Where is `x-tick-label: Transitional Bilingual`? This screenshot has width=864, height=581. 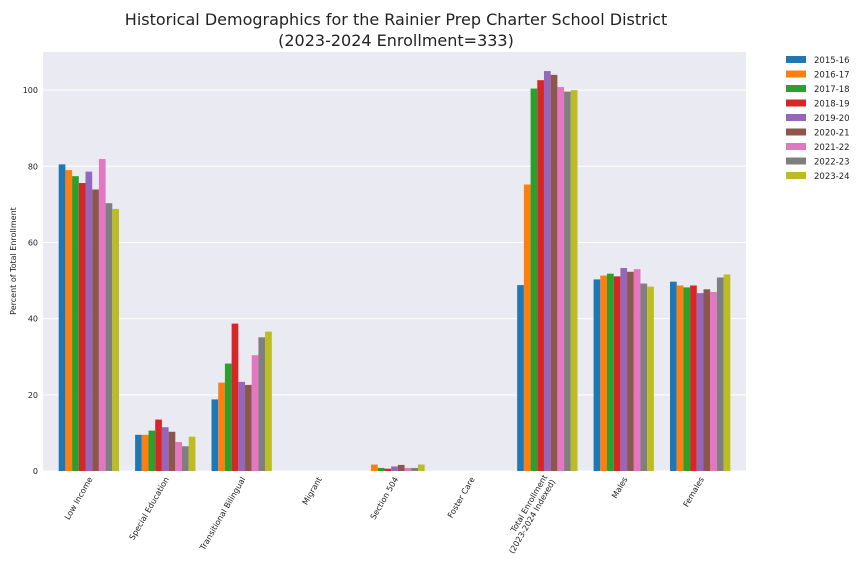 x-tick-label: Transitional Bilingual is located at coordinates (223, 514).